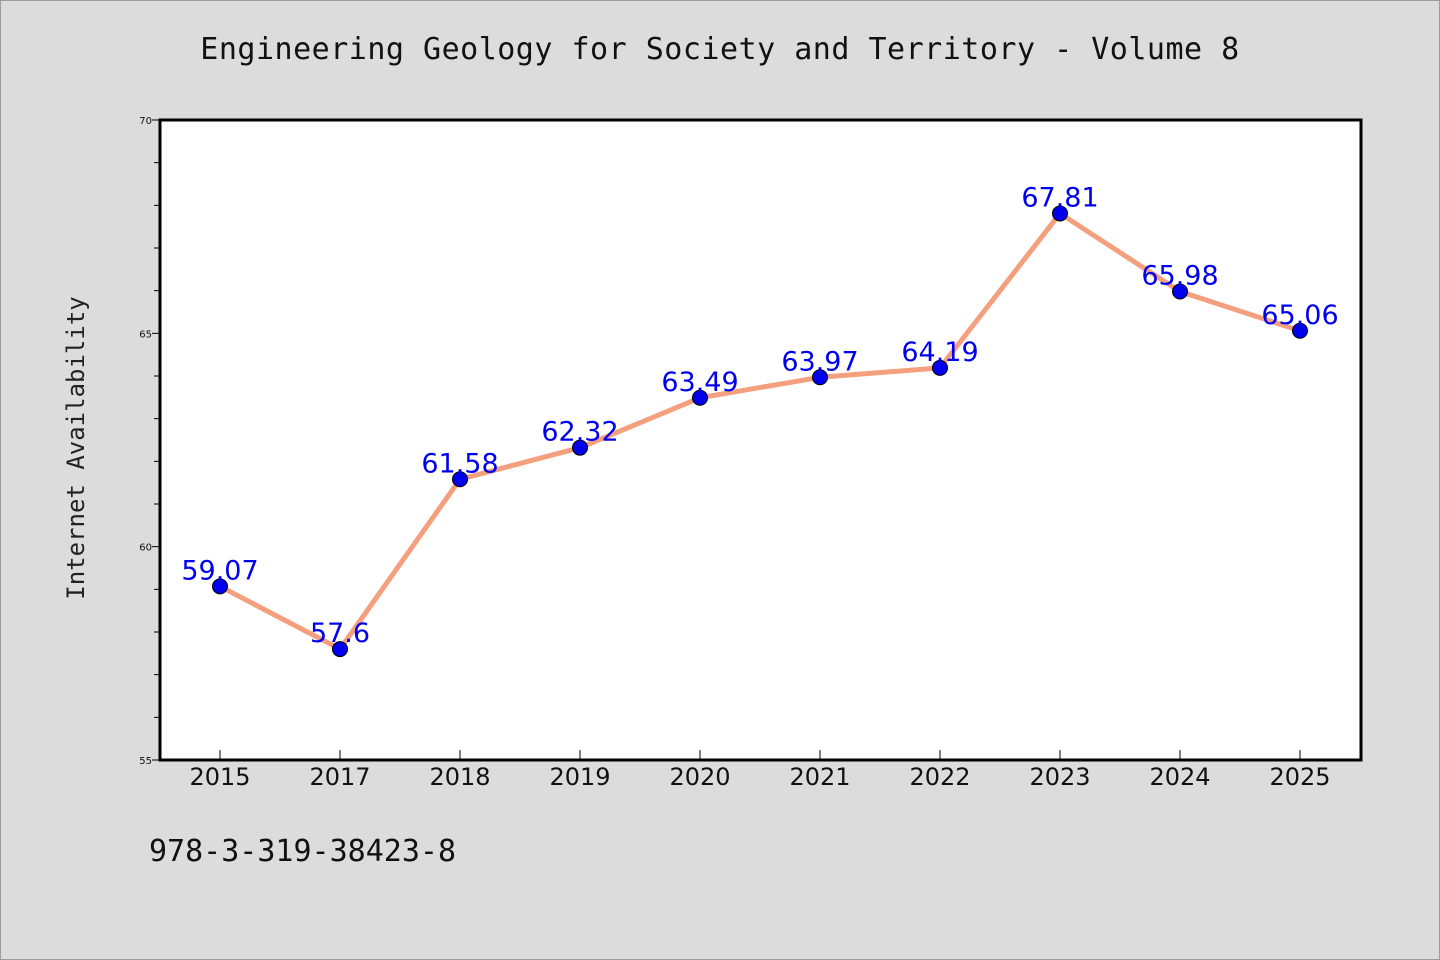 The image size is (1440, 960). What do you see at coordinates (1059, 777) in the screenshot?
I see `x-tick-label: 2023` at bounding box center [1059, 777].